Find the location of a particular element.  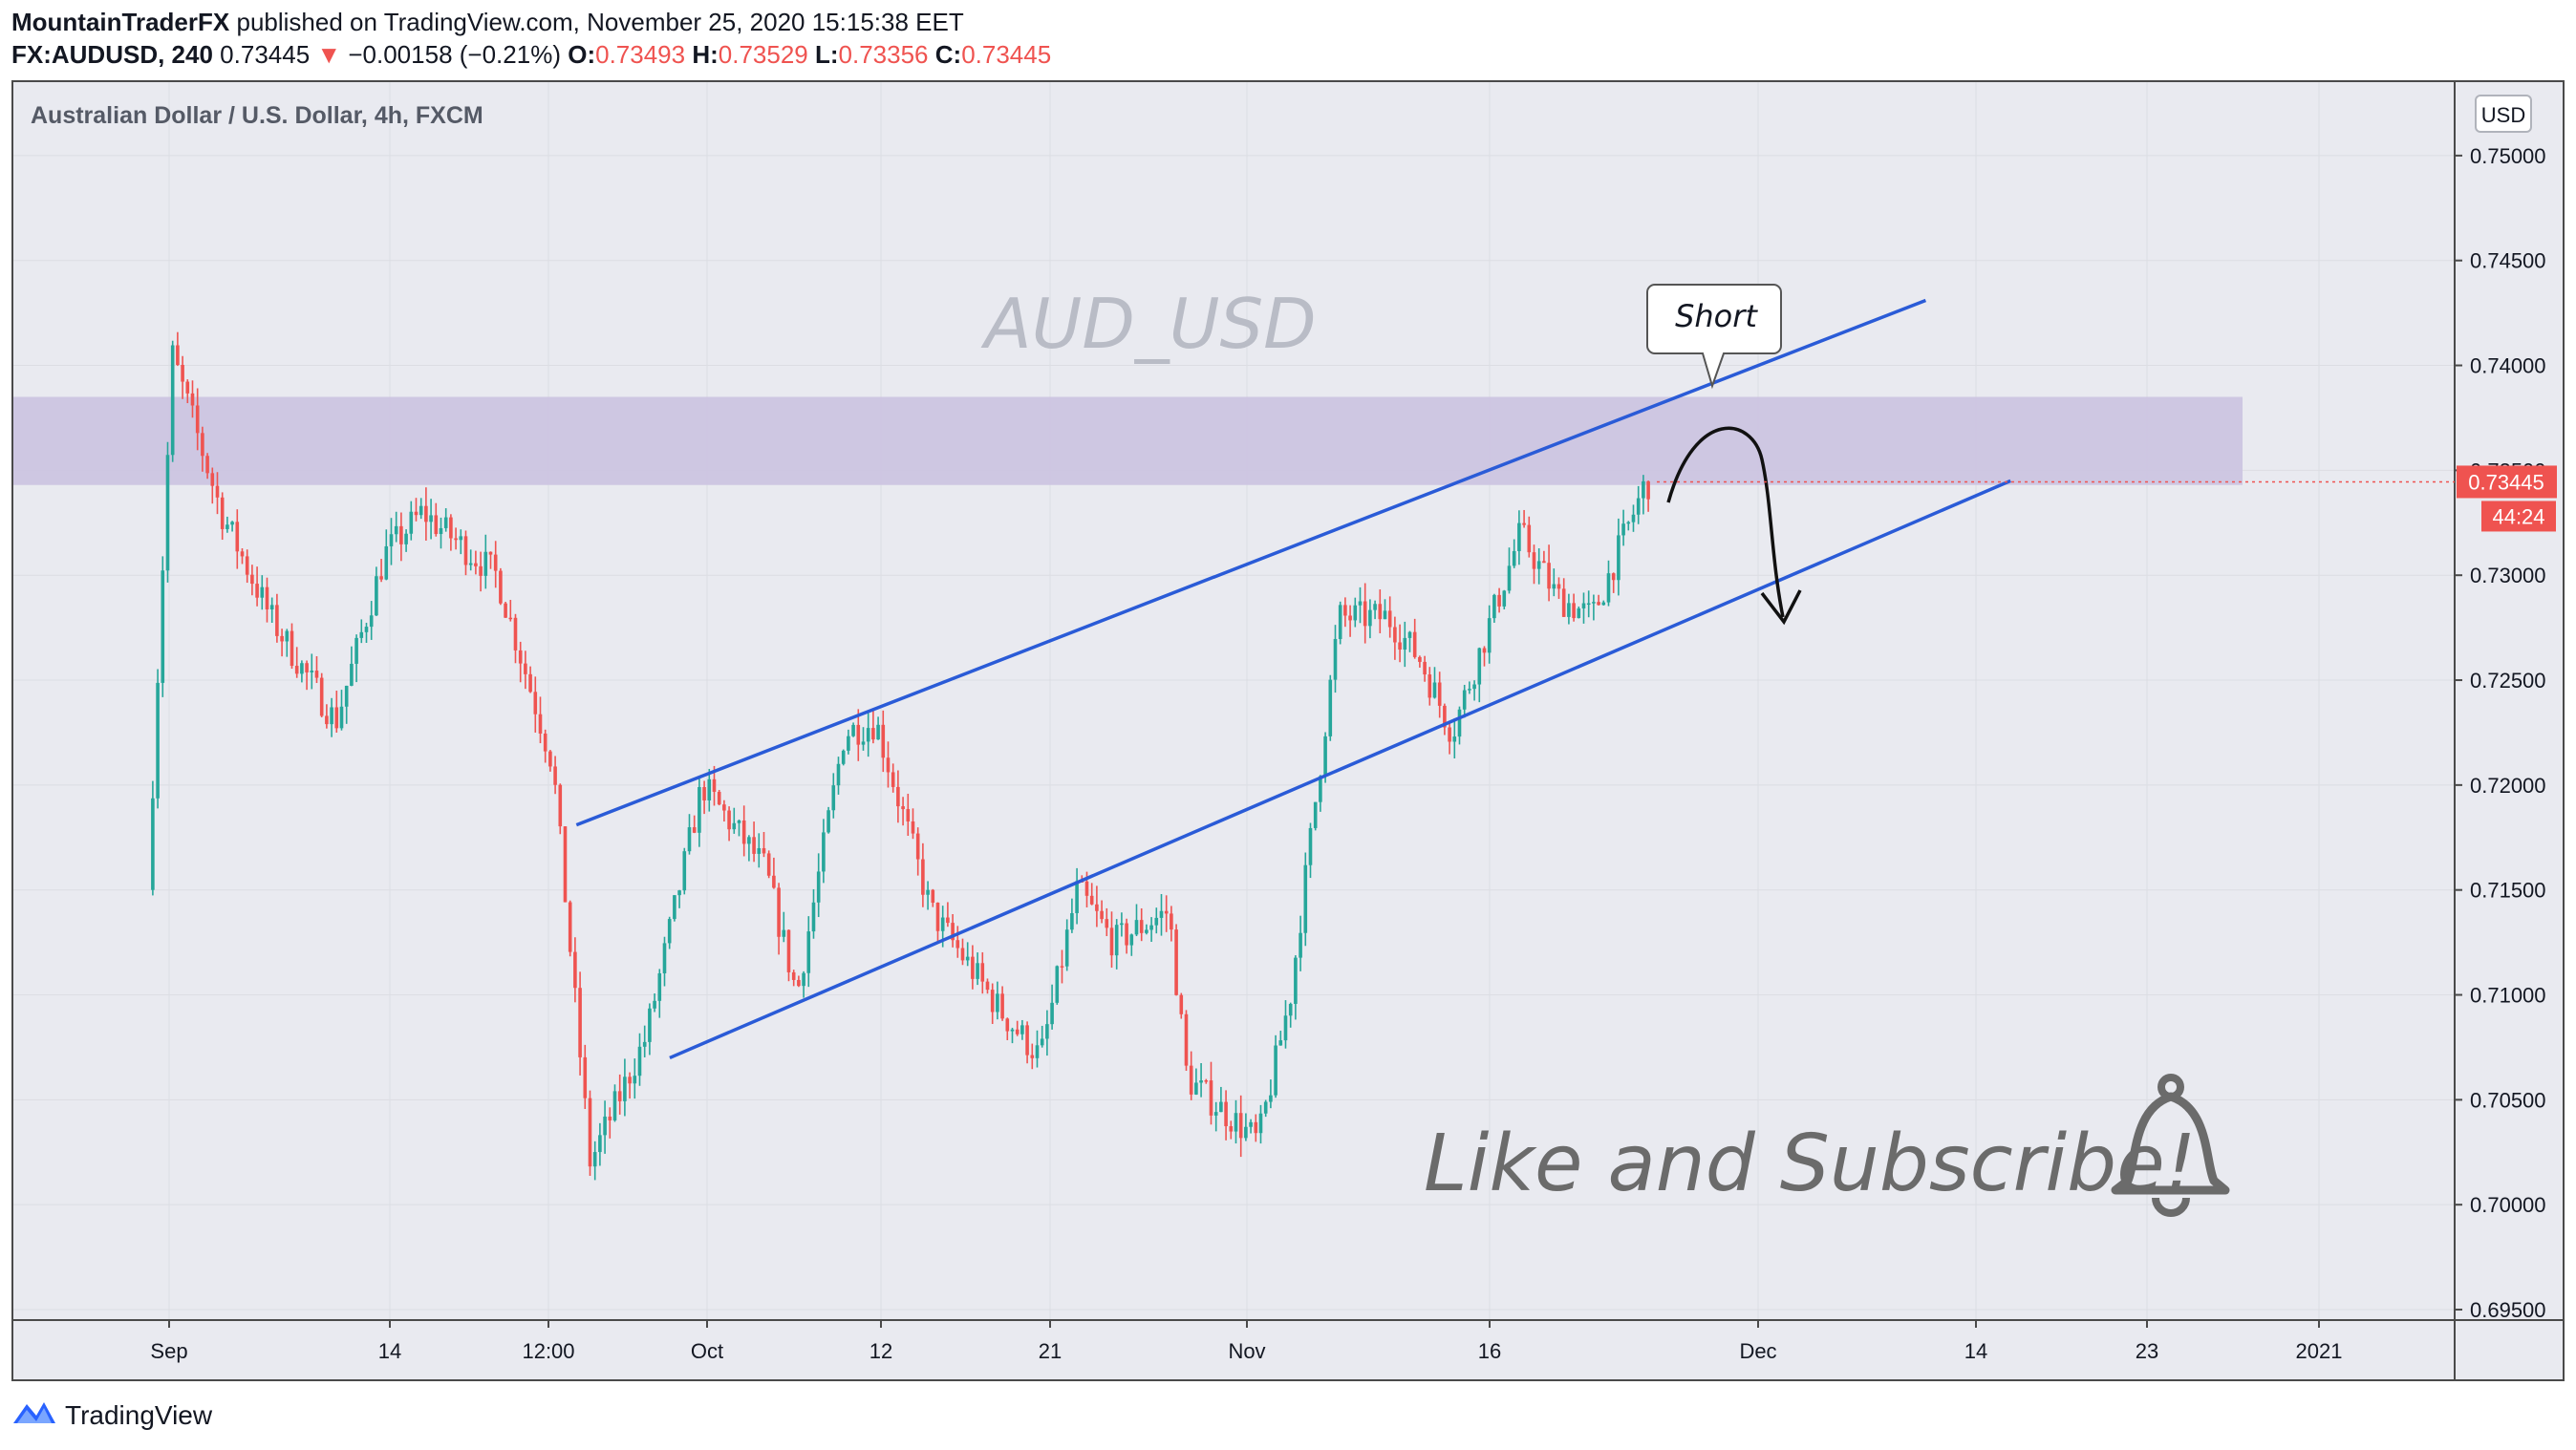

resistance-zone is located at coordinates (1128, 440).